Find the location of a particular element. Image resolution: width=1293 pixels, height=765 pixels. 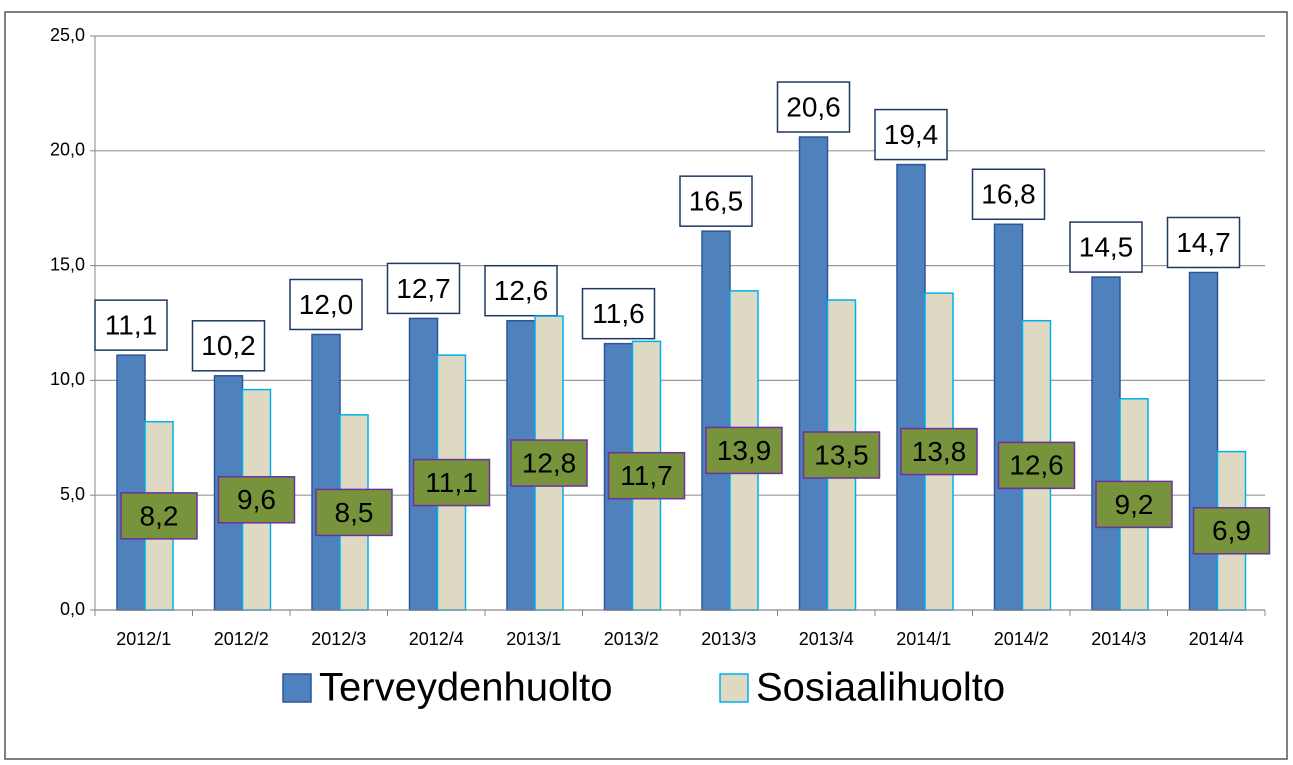

value-label: 13,8 is located at coordinates (939, 451).